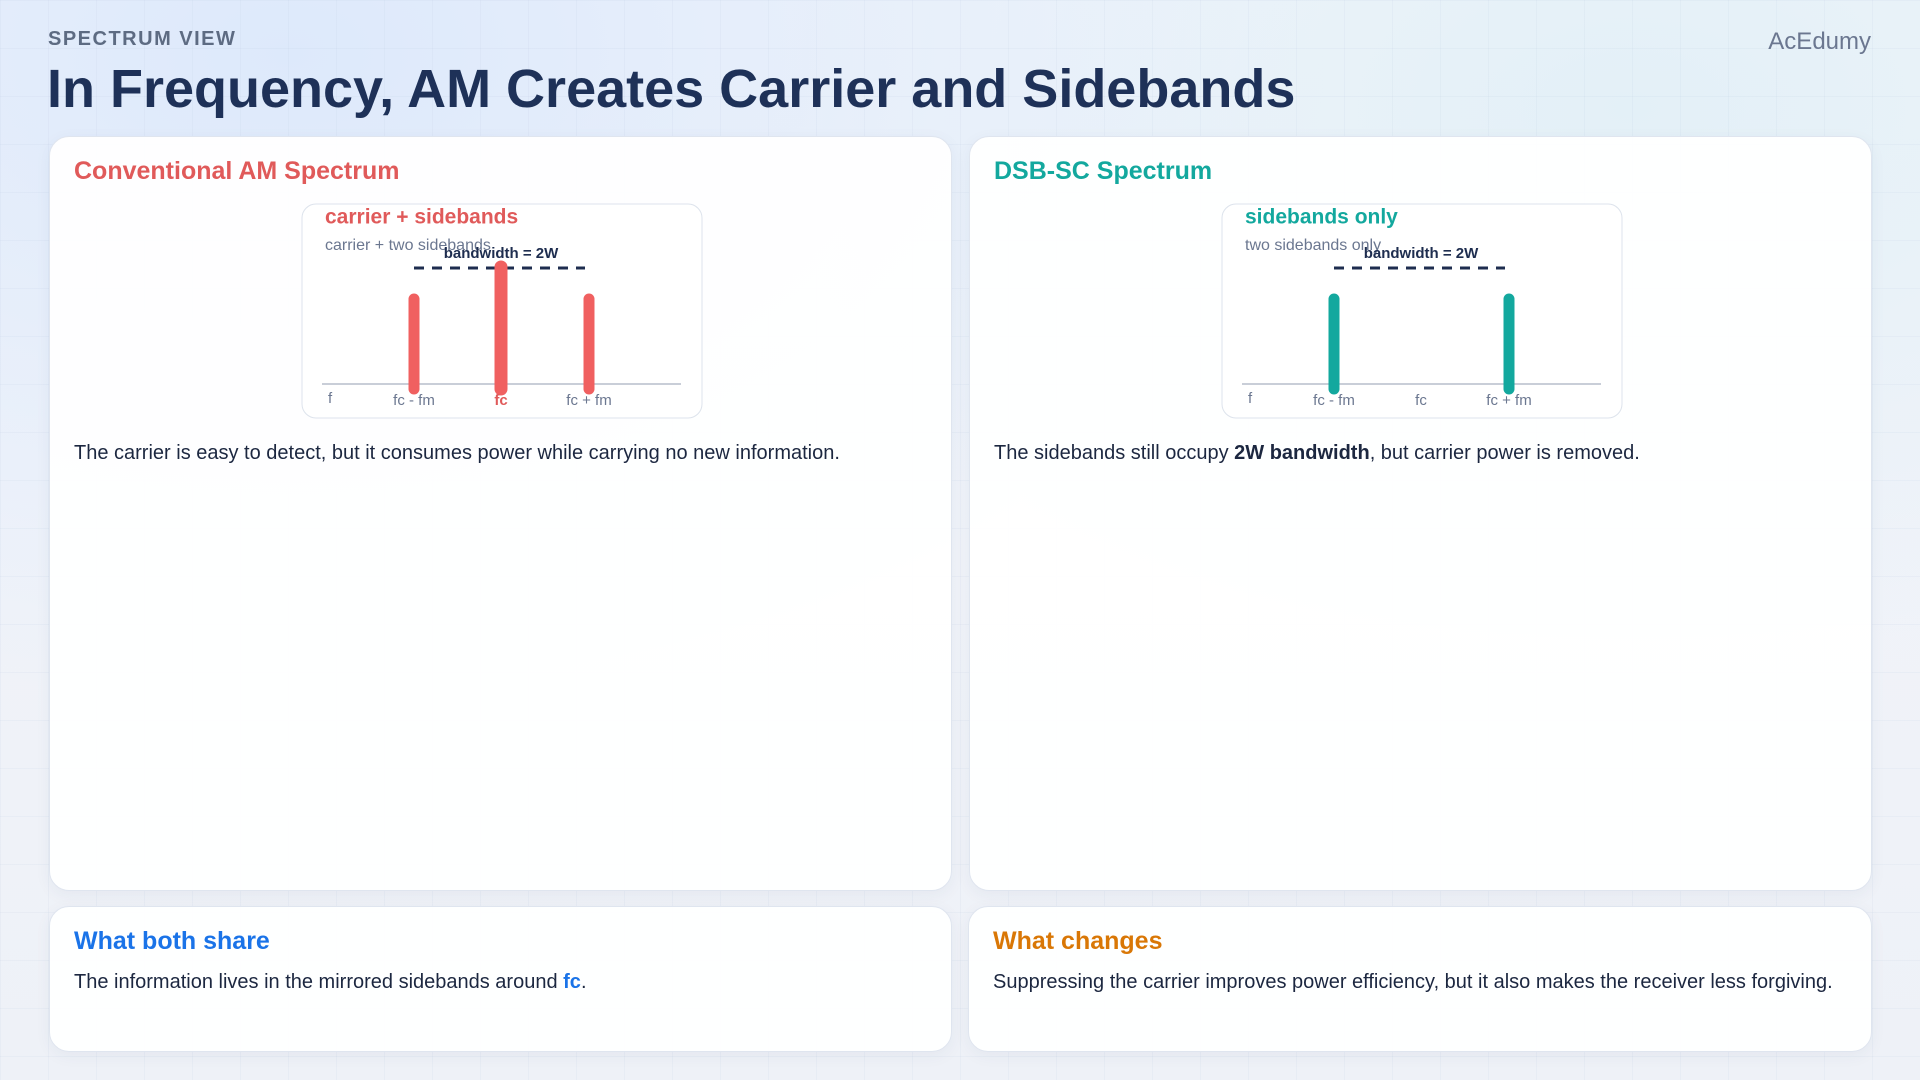 The height and width of the screenshot is (1080, 1920). I want to click on diagram-label: sidebands only, so click(1321, 217).